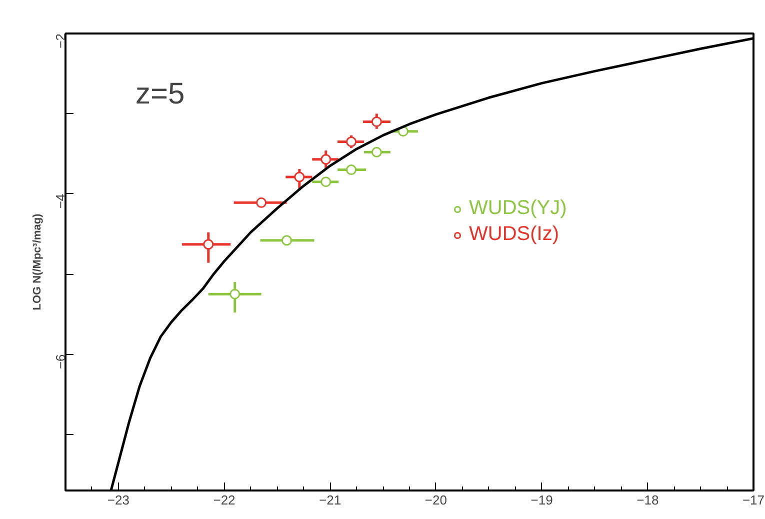 The height and width of the screenshot is (519, 765). I want to click on x-tick-label: −18, so click(647, 500).